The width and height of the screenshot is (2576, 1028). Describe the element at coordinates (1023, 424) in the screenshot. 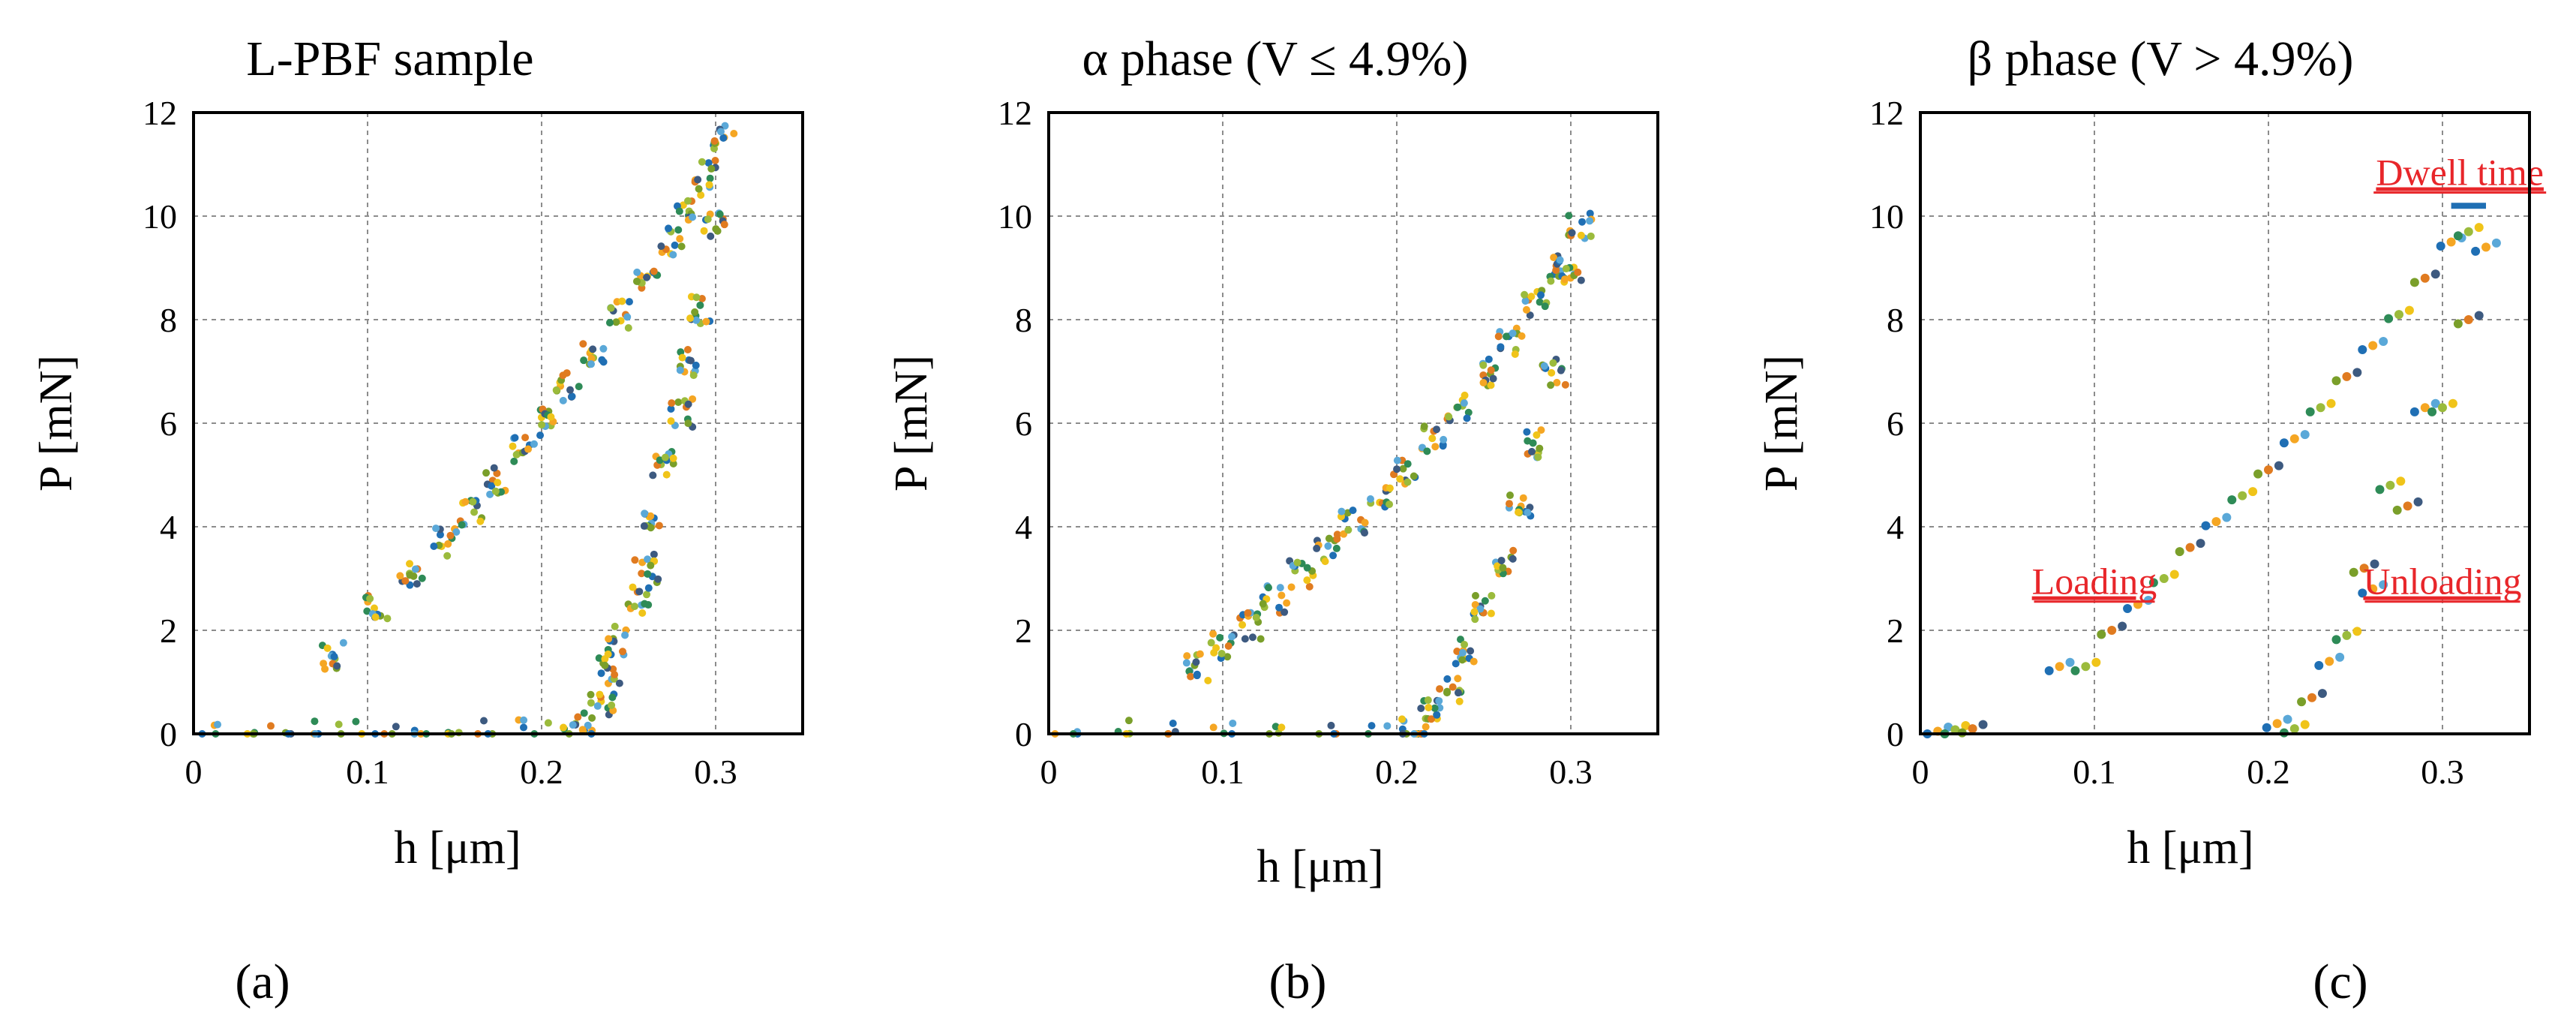

I see `y-tick-label: 6` at that location.